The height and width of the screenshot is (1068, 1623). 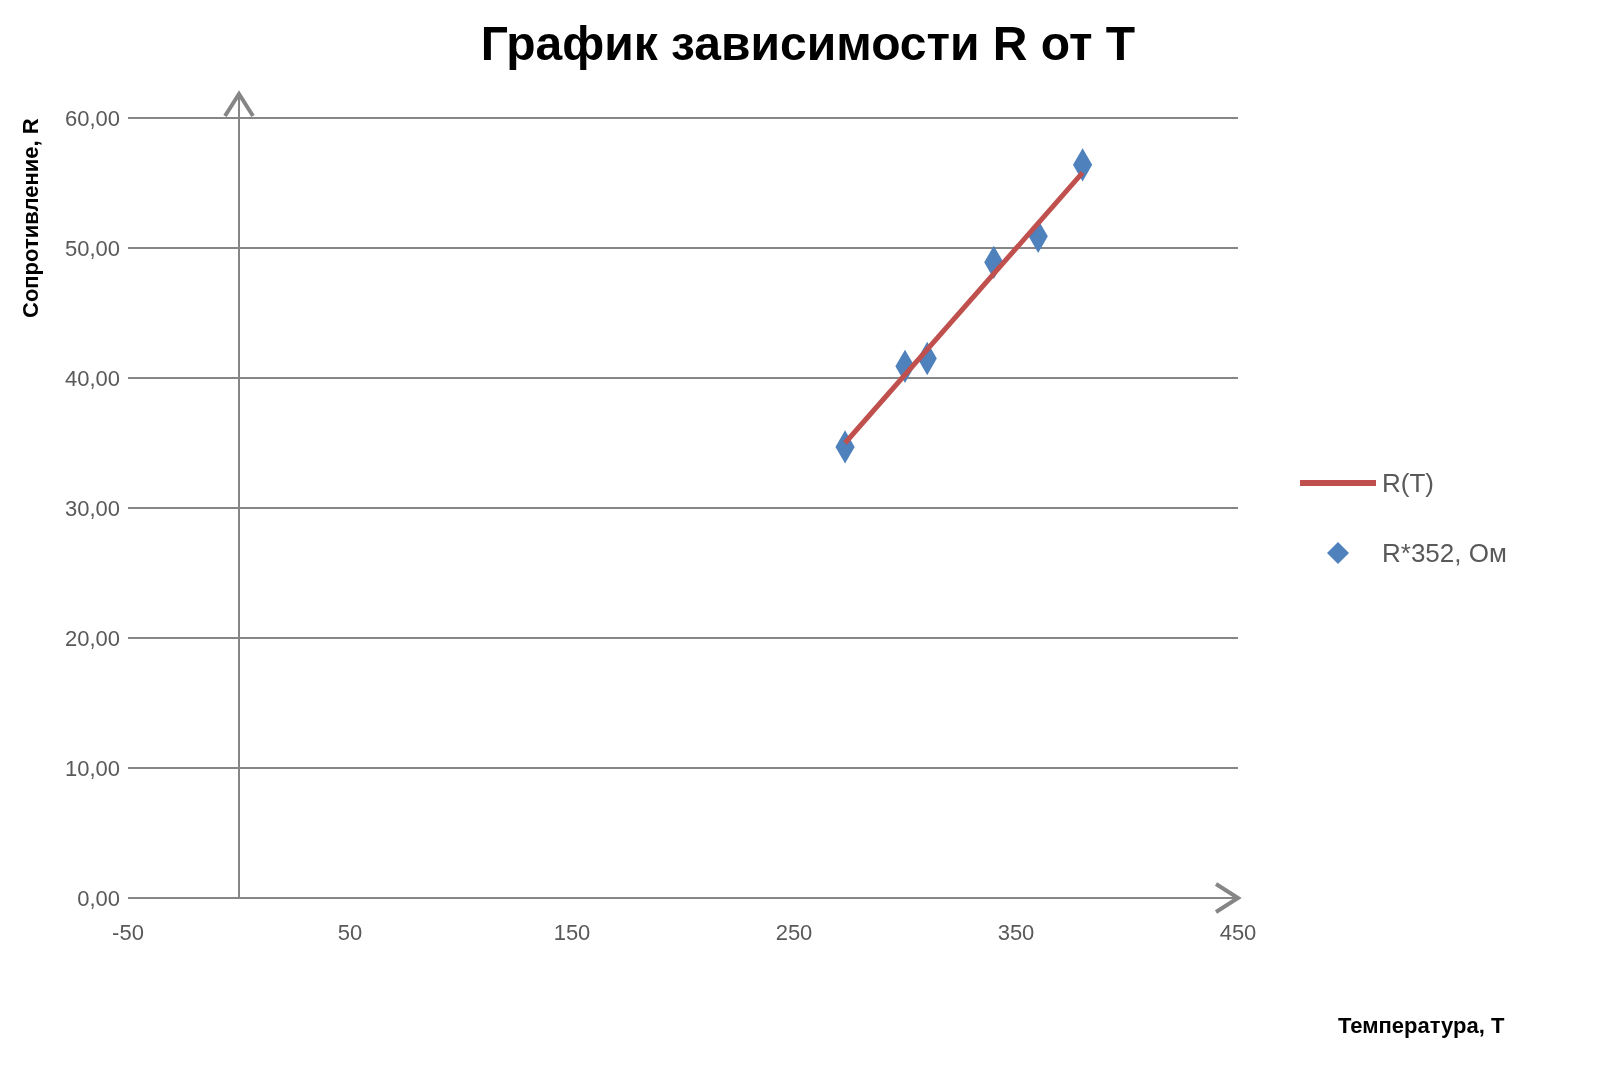 I want to click on x-tick-label: 50, so click(x=350, y=932).